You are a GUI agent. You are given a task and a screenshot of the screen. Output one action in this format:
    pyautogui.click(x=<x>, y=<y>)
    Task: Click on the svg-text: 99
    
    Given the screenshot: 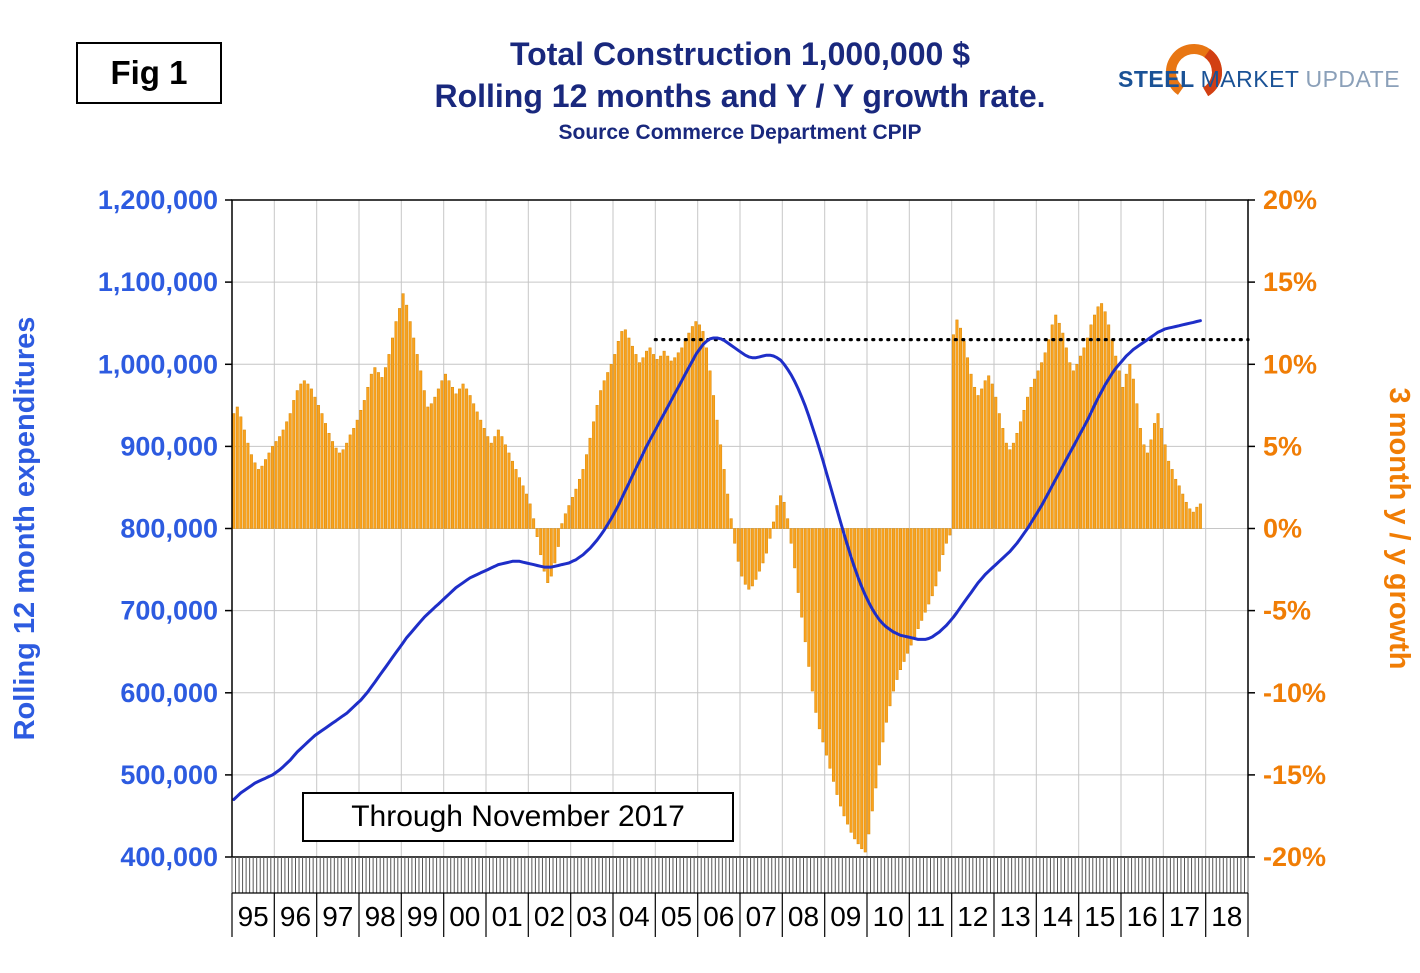 What is the action you would take?
    pyautogui.click(x=422, y=916)
    